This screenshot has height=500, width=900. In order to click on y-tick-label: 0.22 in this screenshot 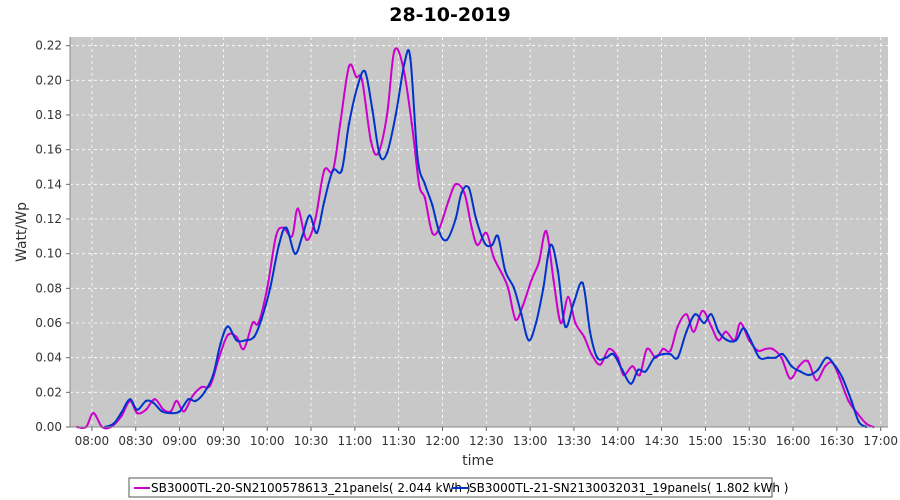, I will do `click(48, 46)`.